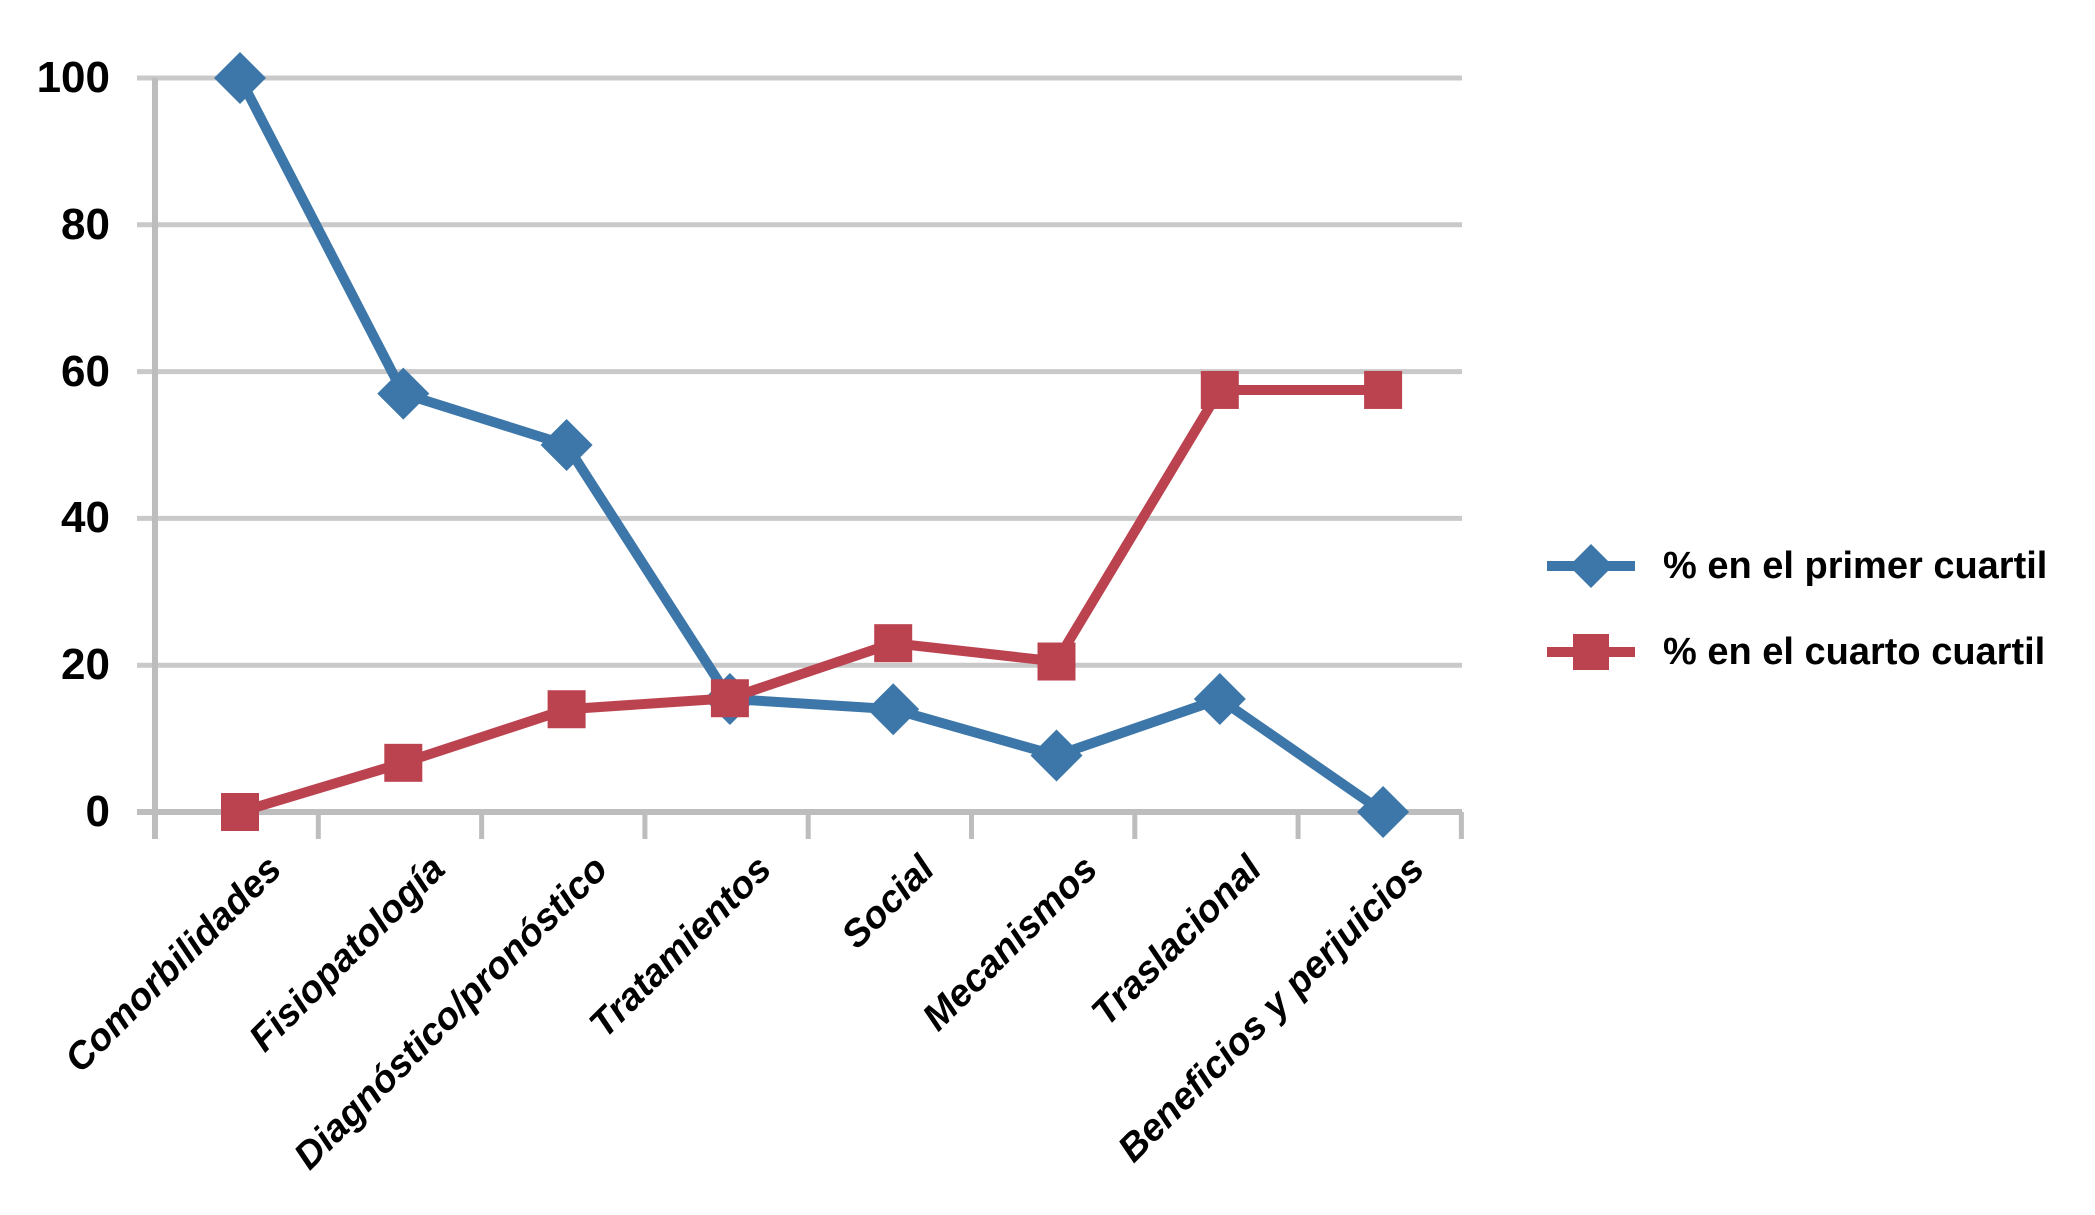  Describe the element at coordinates (97, 811) in the screenshot. I see `y-tick-label: 0` at that location.